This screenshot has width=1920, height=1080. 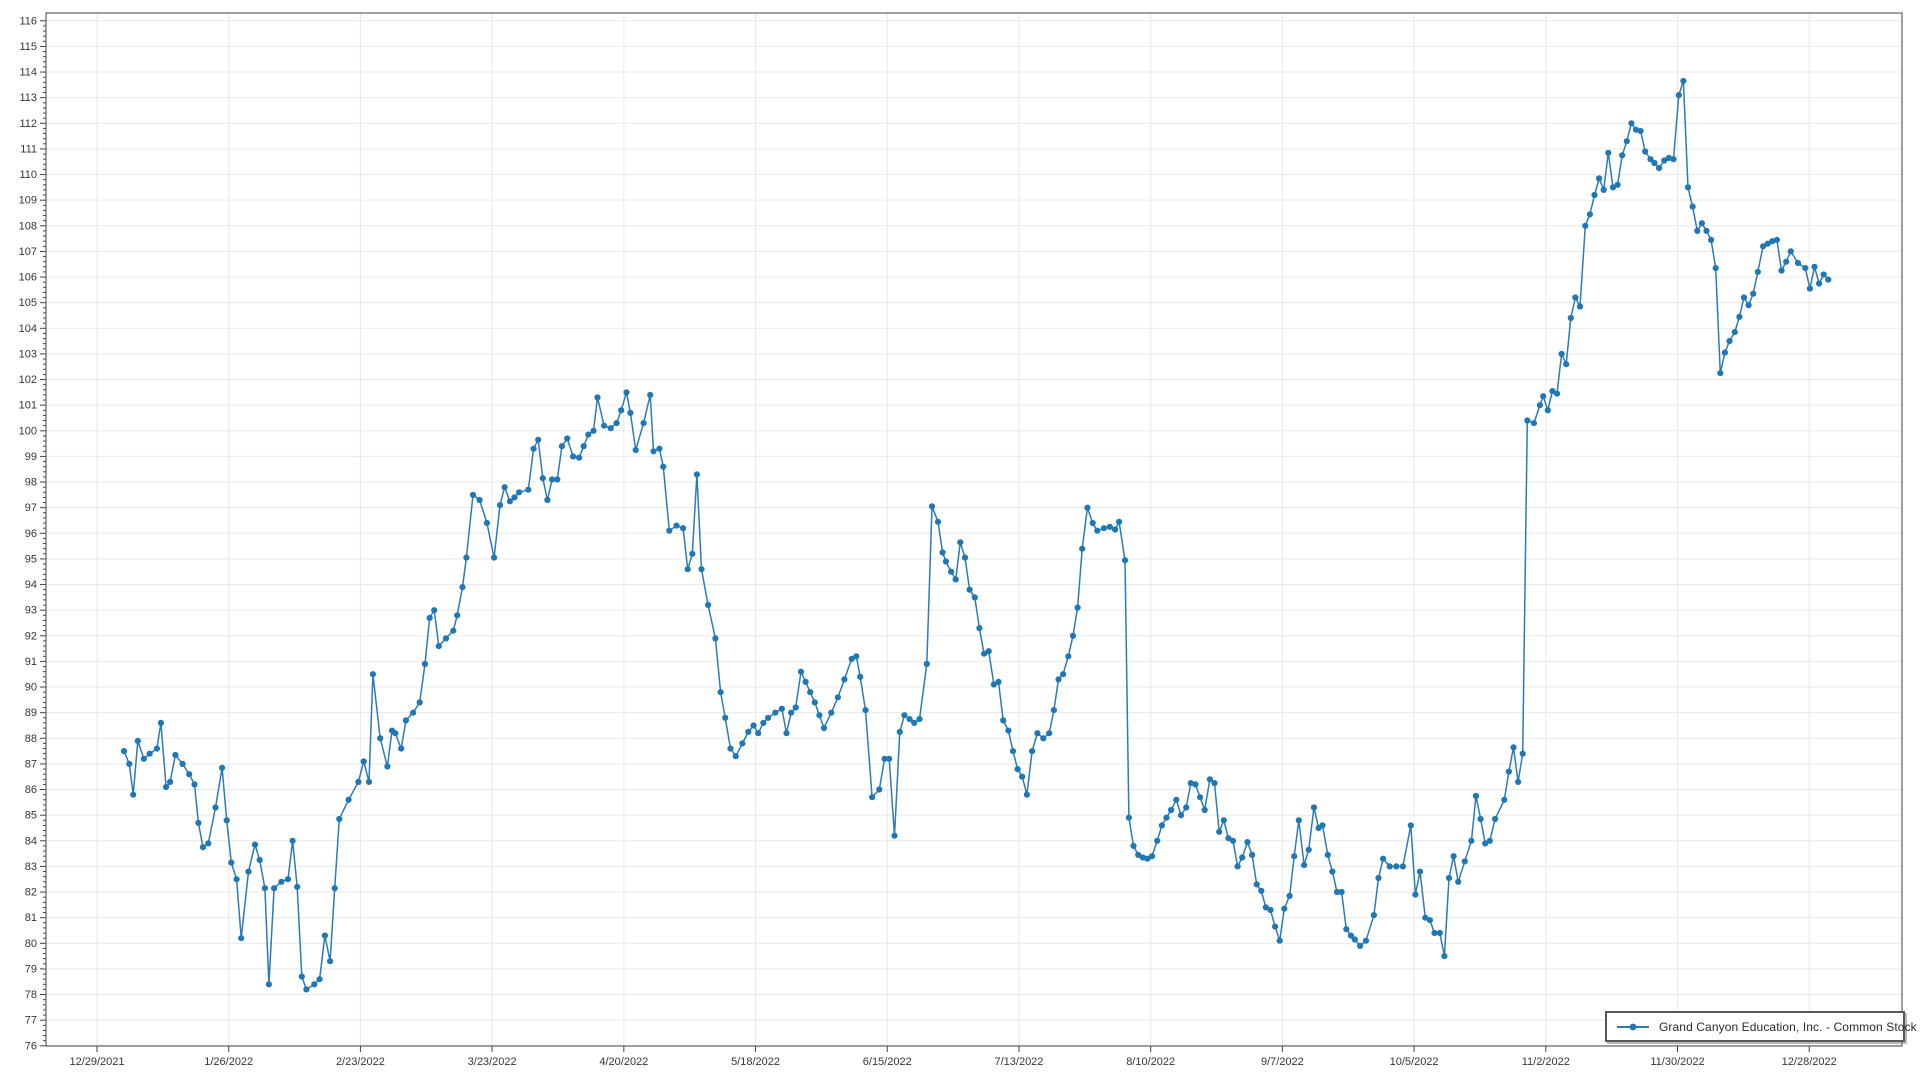 I want to click on y-axis-tick-label: 111, so click(x=28, y=149).